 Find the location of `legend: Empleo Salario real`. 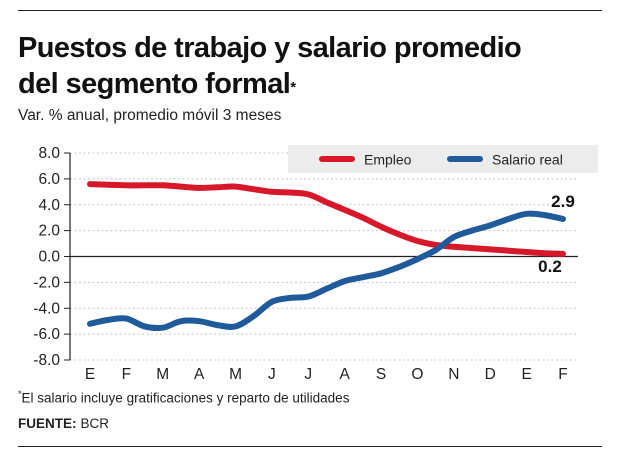

legend: Empleo Salario real is located at coordinates (441, 160).